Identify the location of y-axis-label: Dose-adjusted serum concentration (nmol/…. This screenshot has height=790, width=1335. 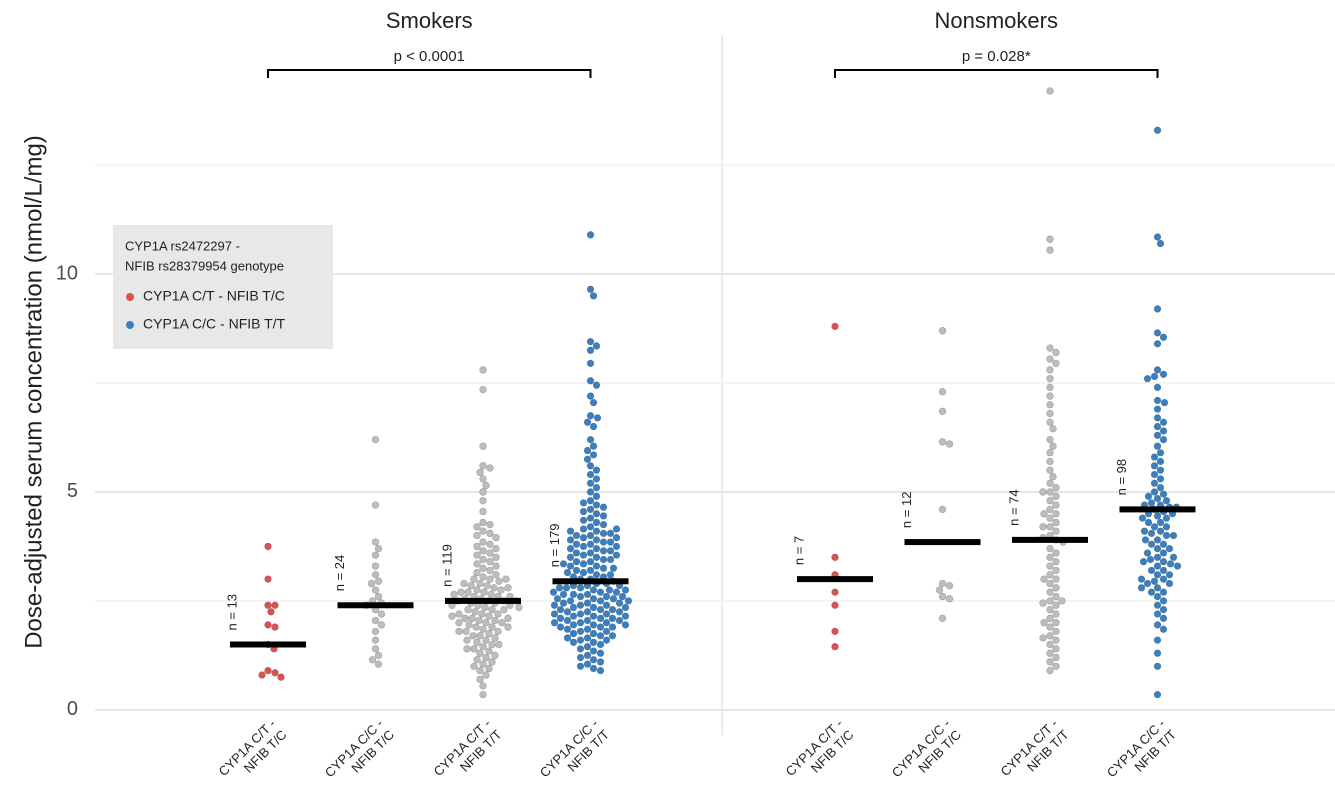
(33, 392).